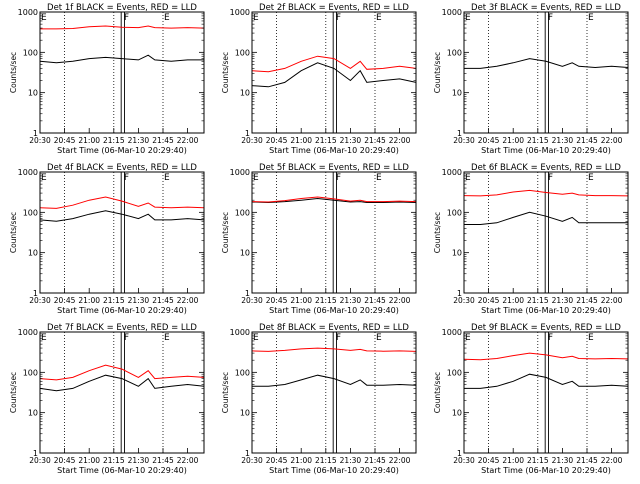  I want to click on panel-title: Det 2f BLACK = Events, RED = LLD, so click(334, 8).